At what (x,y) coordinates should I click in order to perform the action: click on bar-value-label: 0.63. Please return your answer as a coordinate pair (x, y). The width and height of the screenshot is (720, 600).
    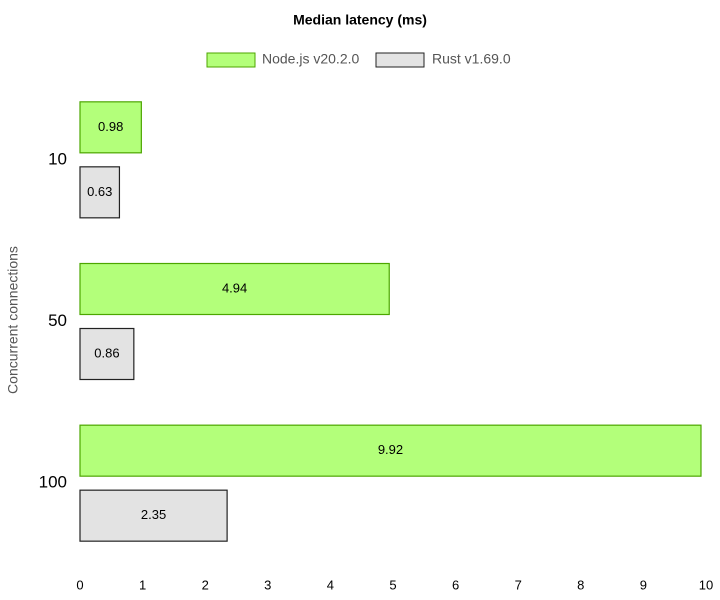
    Looking at the image, I should click on (99, 191).